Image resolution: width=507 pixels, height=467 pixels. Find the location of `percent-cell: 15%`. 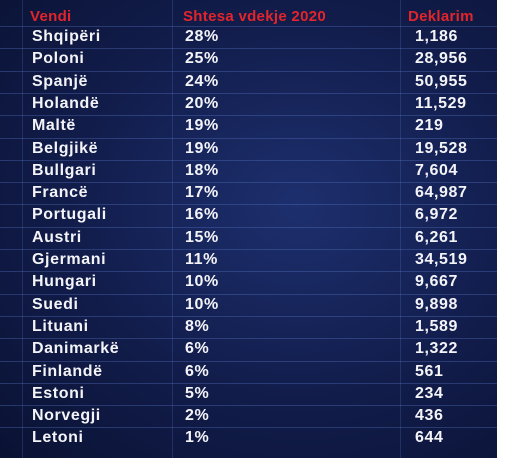

percent-cell: 15% is located at coordinates (202, 237).